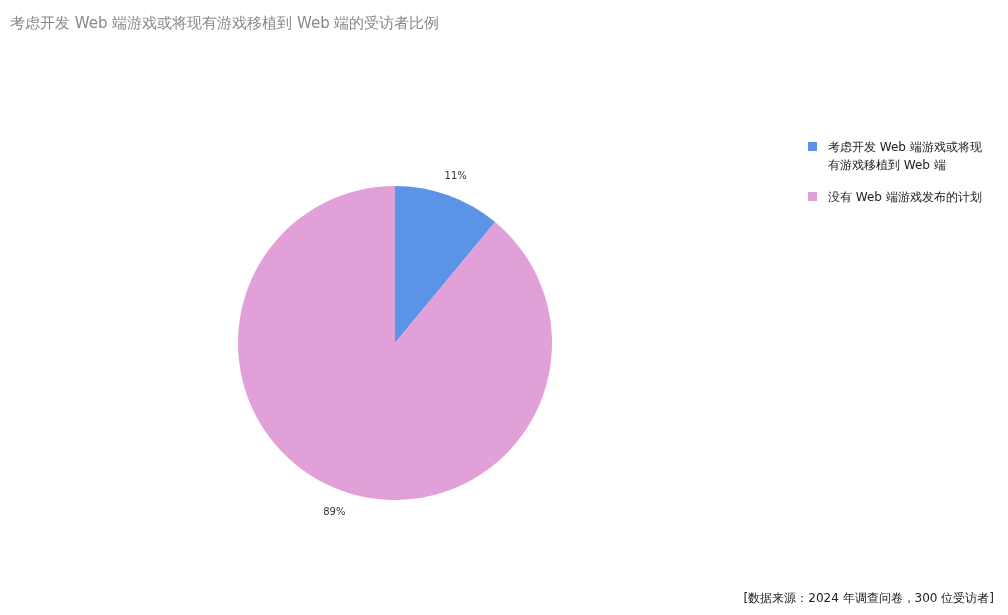 This screenshot has height=615, width=1008. Describe the element at coordinates (905, 156) in the screenshot. I see `legend-label: 考虑开发 Web 端游戏或将现有游戏移植到 Web 端` at that location.